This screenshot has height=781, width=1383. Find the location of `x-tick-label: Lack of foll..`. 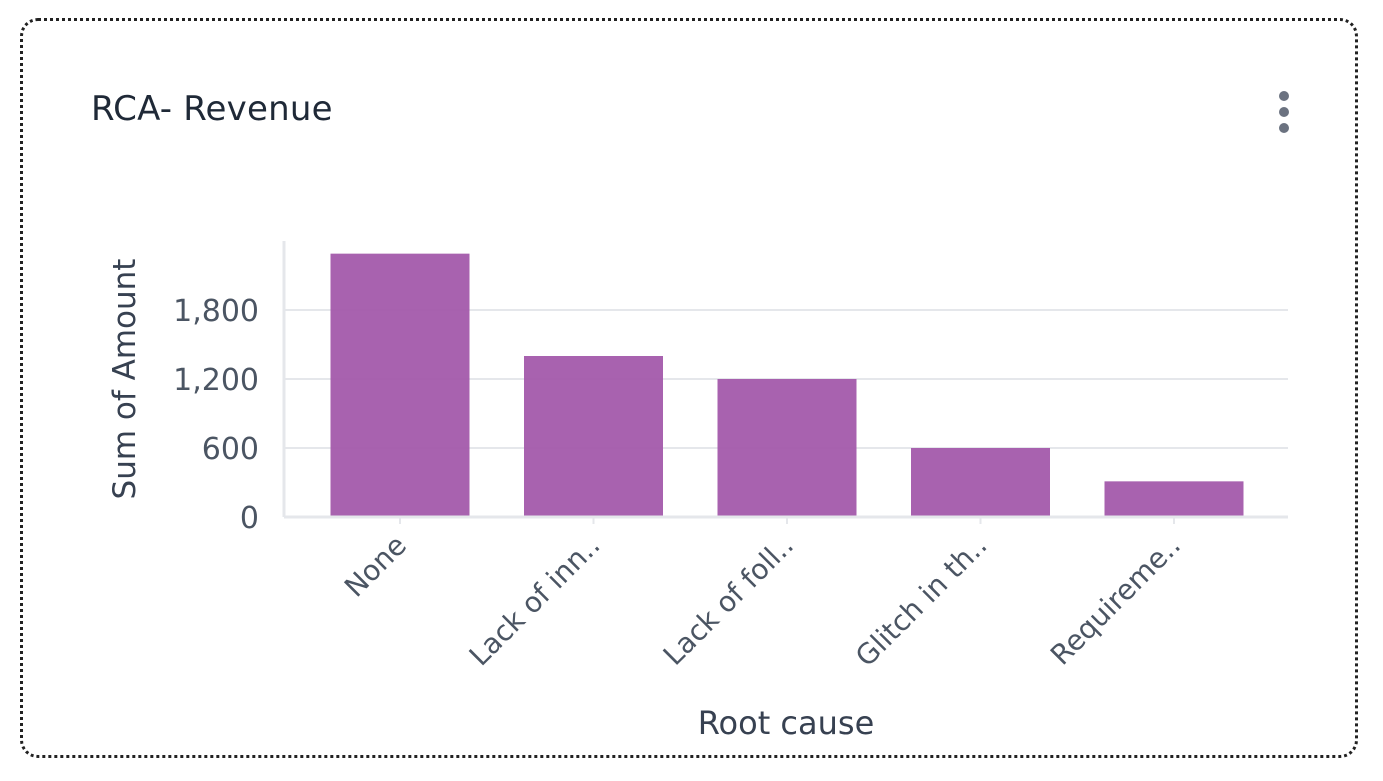

x-tick-label: Lack of foll.. is located at coordinates (728, 600).